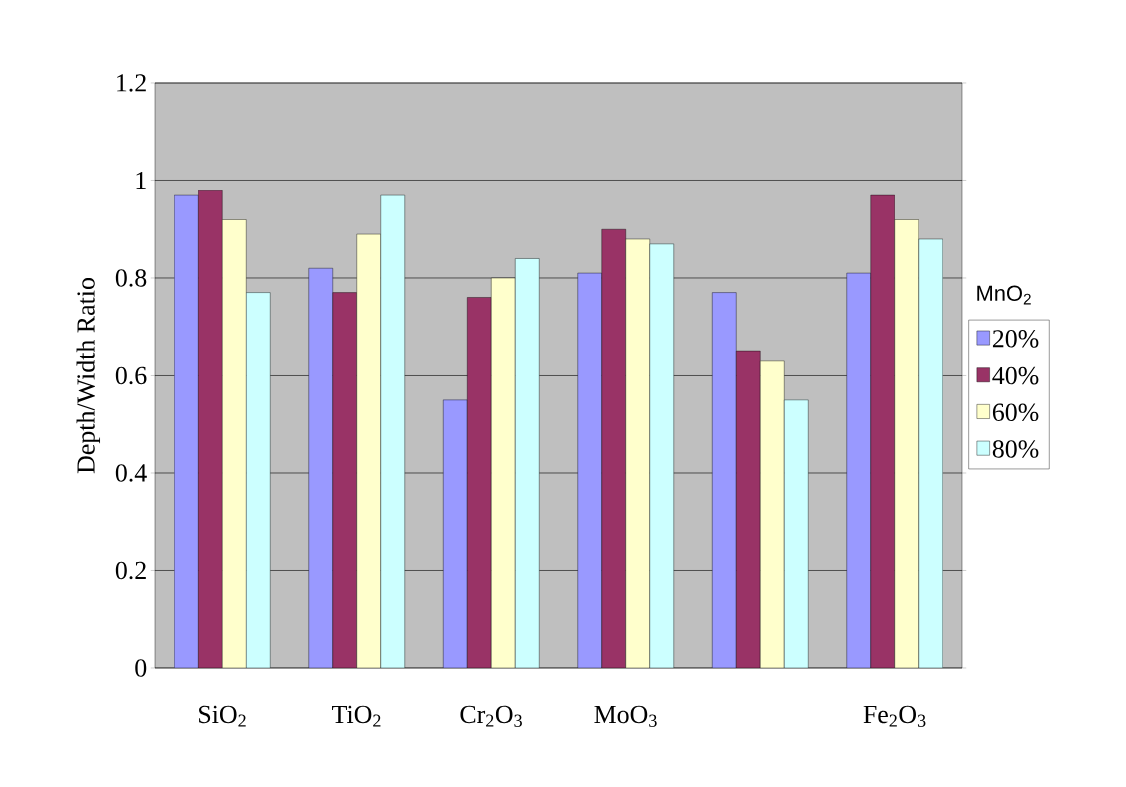 The height and width of the screenshot is (787, 1126). What do you see at coordinates (141, 668) in the screenshot?
I see `y-tick-label: 0` at bounding box center [141, 668].